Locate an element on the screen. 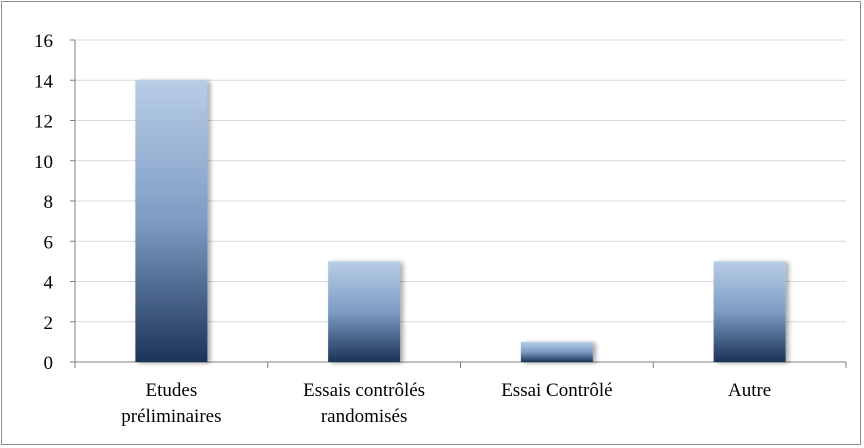 The width and height of the screenshot is (864, 448). y-tick-label: 0 is located at coordinates (49, 363).